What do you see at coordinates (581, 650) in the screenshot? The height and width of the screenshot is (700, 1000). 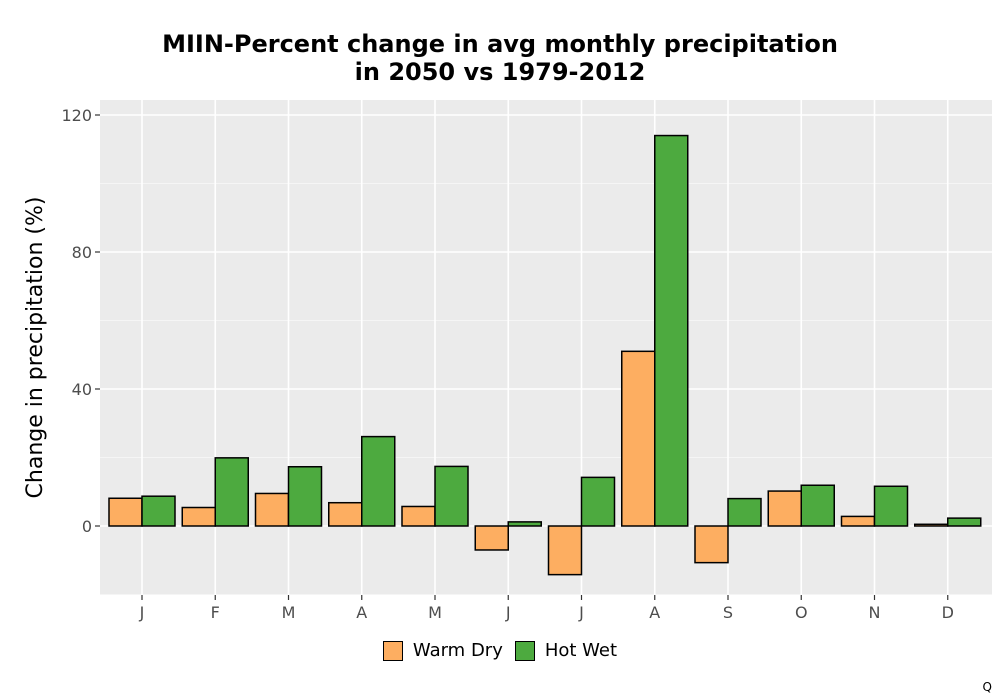 I see `legend-label-hot-wet: Hot Wet` at bounding box center [581, 650].